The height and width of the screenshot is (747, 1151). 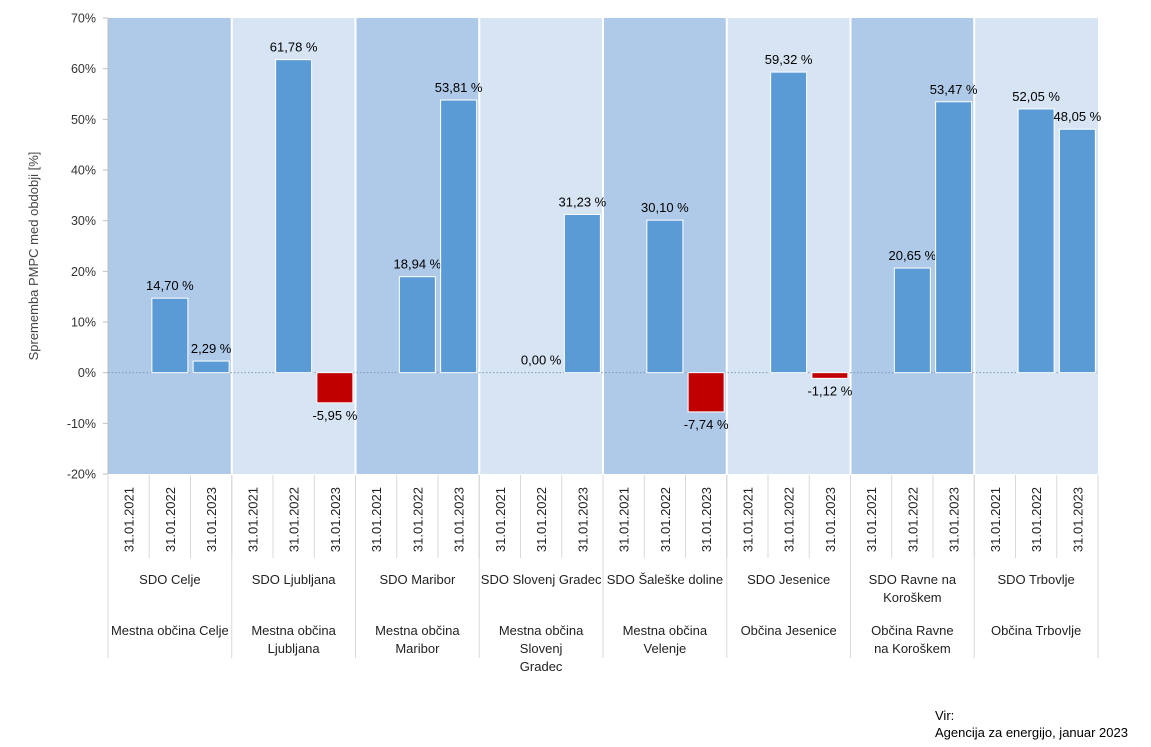 What do you see at coordinates (945, 715) in the screenshot?
I see `source-label: Vir:` at bounding box center [945, 715].